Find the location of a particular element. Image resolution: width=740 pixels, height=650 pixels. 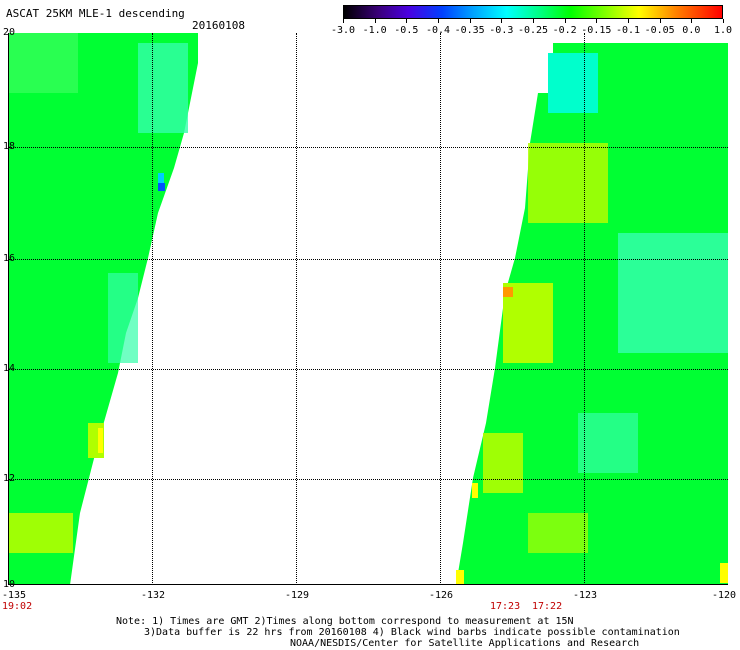

colorbar-tick-label: -0.1 is located at coordinates (628, 30).